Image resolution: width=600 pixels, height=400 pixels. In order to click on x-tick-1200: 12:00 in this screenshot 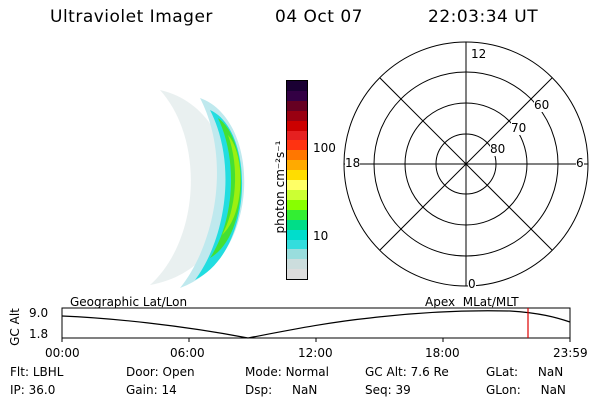, I will do `click(315, 353)`.